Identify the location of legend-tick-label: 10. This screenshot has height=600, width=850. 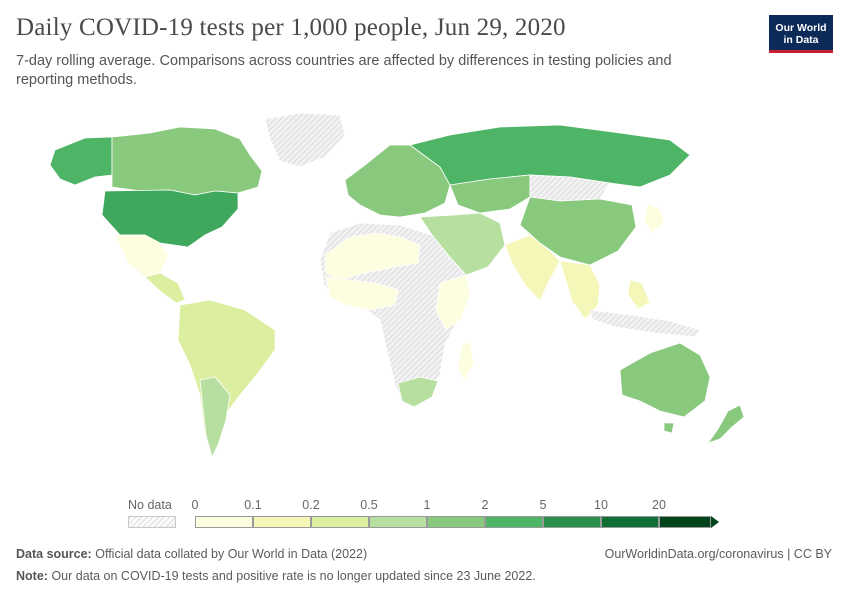
(601, 505).